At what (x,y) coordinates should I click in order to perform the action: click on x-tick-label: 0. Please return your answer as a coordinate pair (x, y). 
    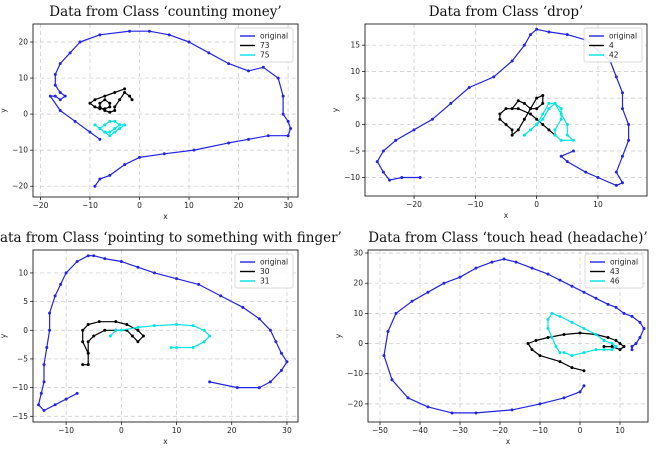
    Looking at the image, I should click on (536, 204).